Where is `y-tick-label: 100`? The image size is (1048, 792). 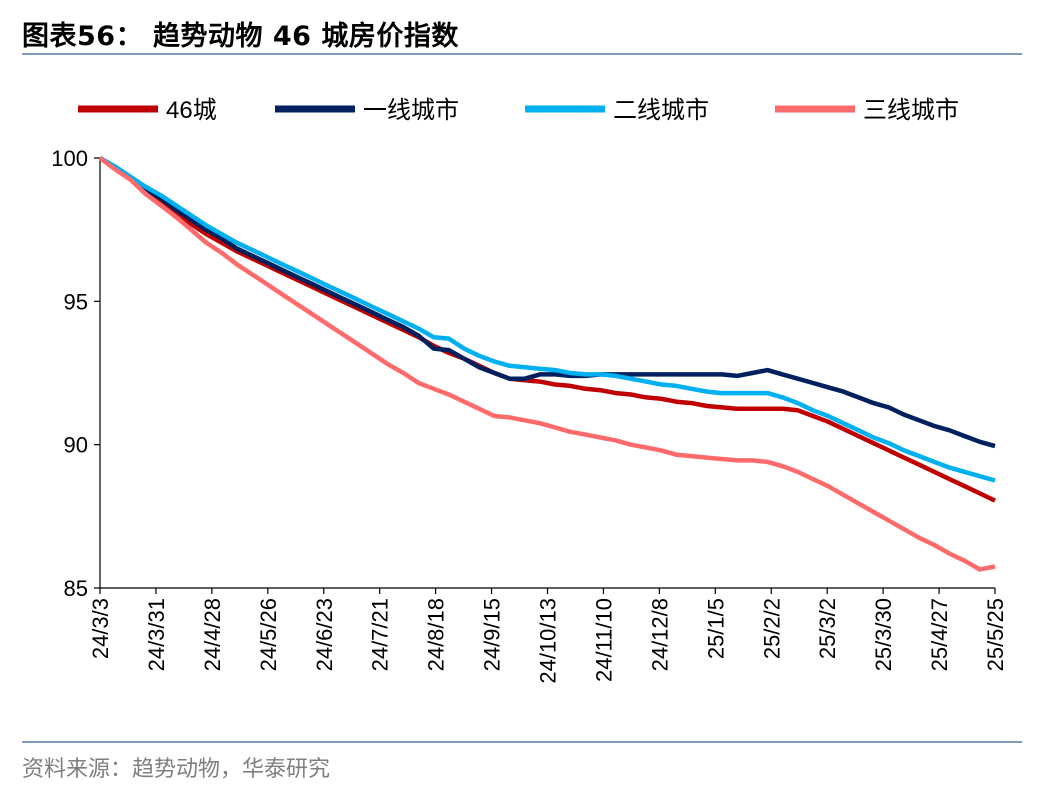 y-tick-label: 100 is located at coordinates (69, 158).